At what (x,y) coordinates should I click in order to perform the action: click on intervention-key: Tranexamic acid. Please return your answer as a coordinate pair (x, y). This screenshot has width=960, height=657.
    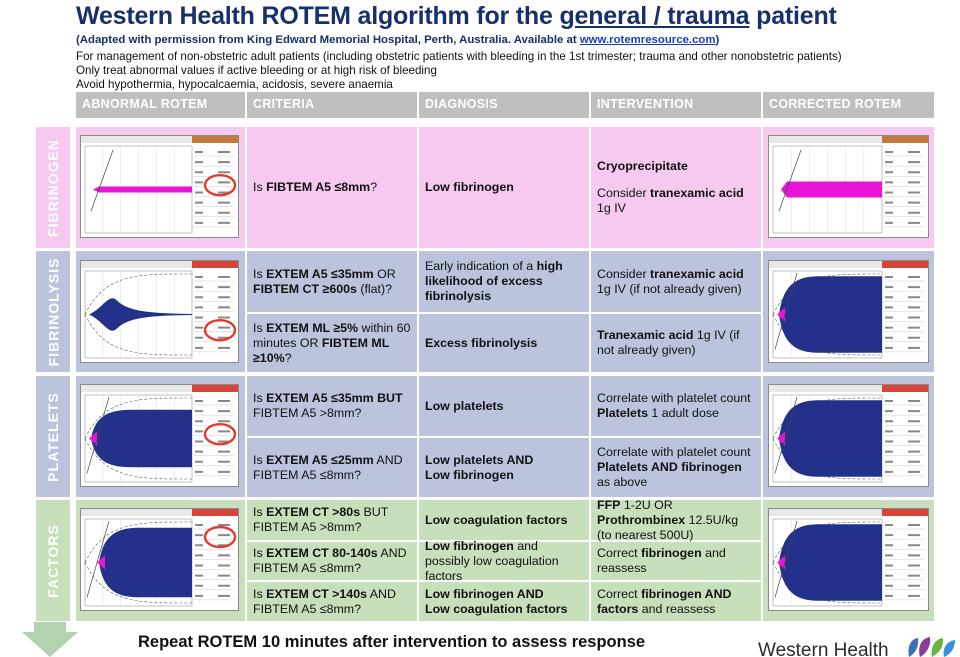
    Looking at the image, I should click on (645, 335).